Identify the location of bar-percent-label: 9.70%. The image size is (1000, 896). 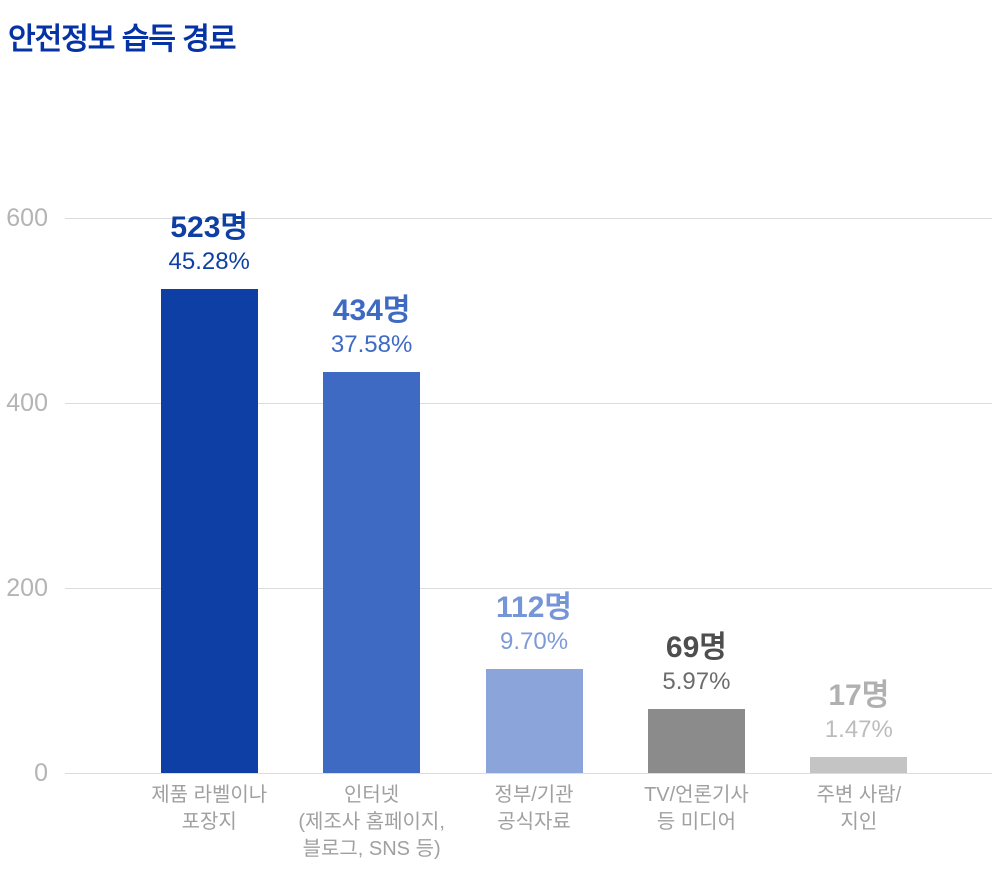
(534, 642).